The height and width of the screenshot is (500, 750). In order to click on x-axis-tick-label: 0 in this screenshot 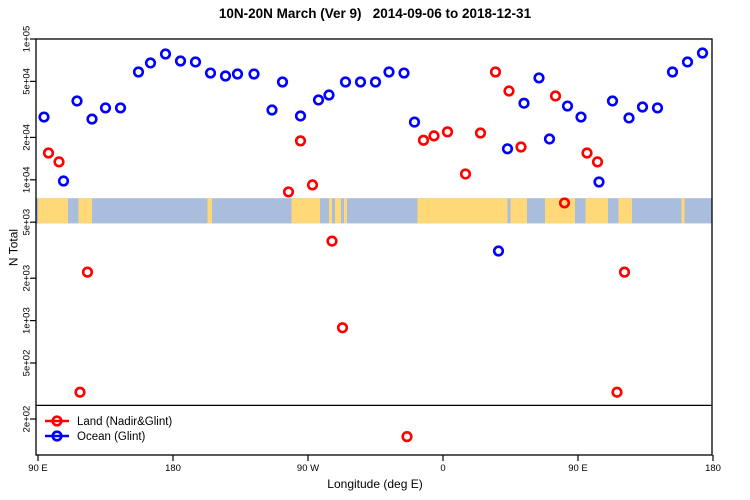, I will do `click(442, 468)`.